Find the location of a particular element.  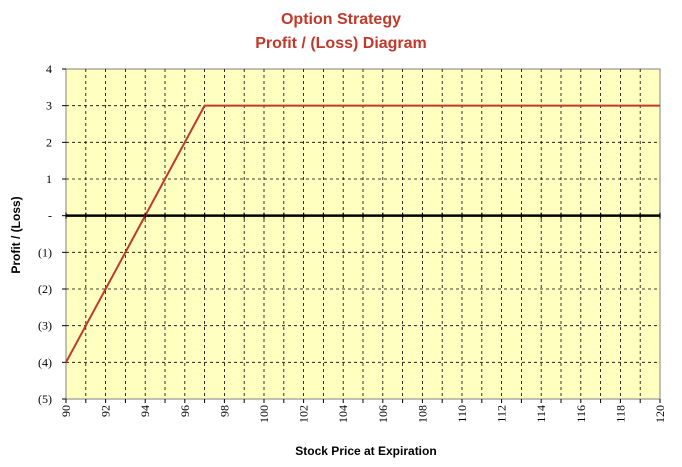

x-tick-label: 98 is located at coordinates (224, 411).